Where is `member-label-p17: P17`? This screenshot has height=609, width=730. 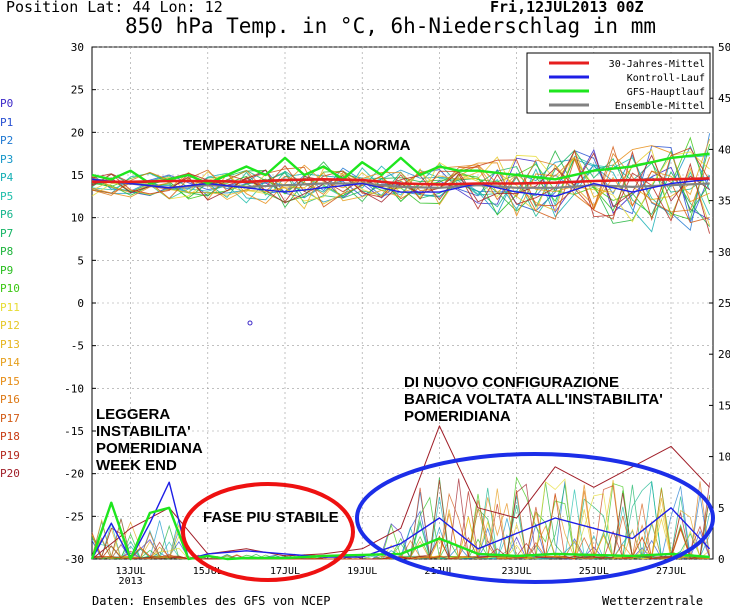 member-label-p17: P17 is located at coordinates (10, 418).